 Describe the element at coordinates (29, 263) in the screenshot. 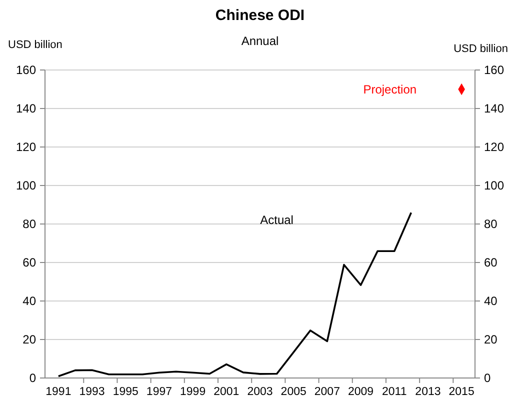

I see `y-tick-label: 60` at that location.